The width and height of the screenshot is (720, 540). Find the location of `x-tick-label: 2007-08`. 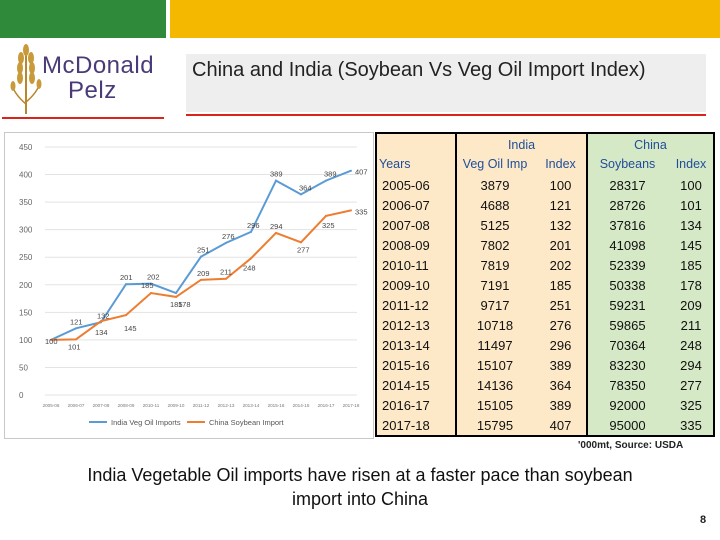

x-tick-label: 2007-08 is located at coordinates (101, 405).